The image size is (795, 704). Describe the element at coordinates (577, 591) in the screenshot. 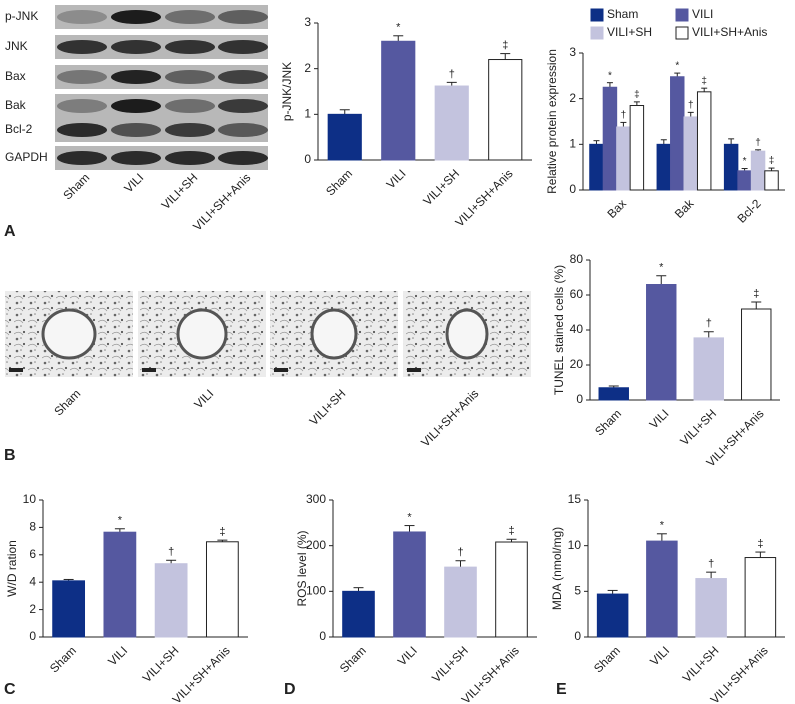

I see `y-tick-label: 5` at that location.